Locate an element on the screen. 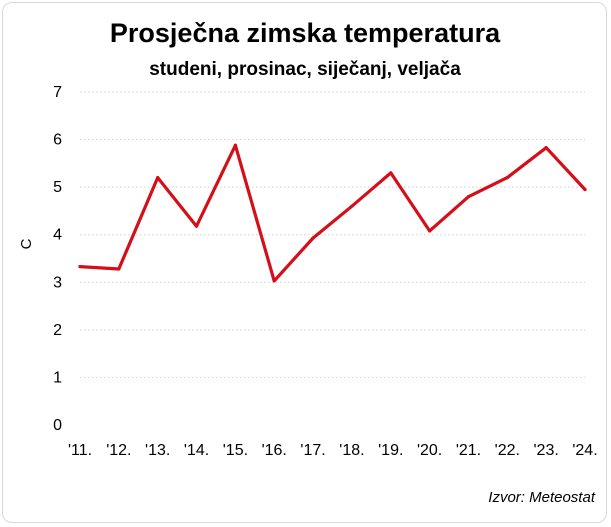 This screenshot has width=611, height=527. y-tick-label-2: 2 is located at coordinates (57, 330).